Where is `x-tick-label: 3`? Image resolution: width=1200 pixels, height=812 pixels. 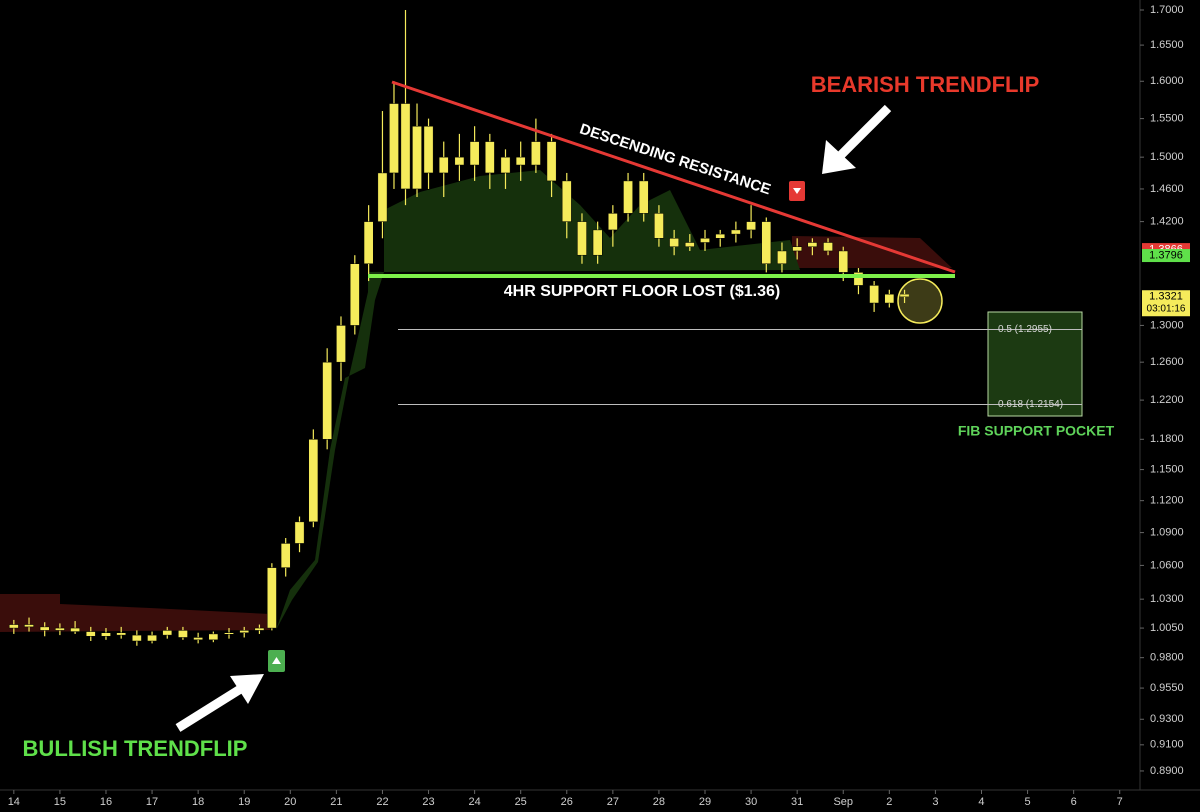 x-tick-label: 3 is located at coordinates (935, 802).